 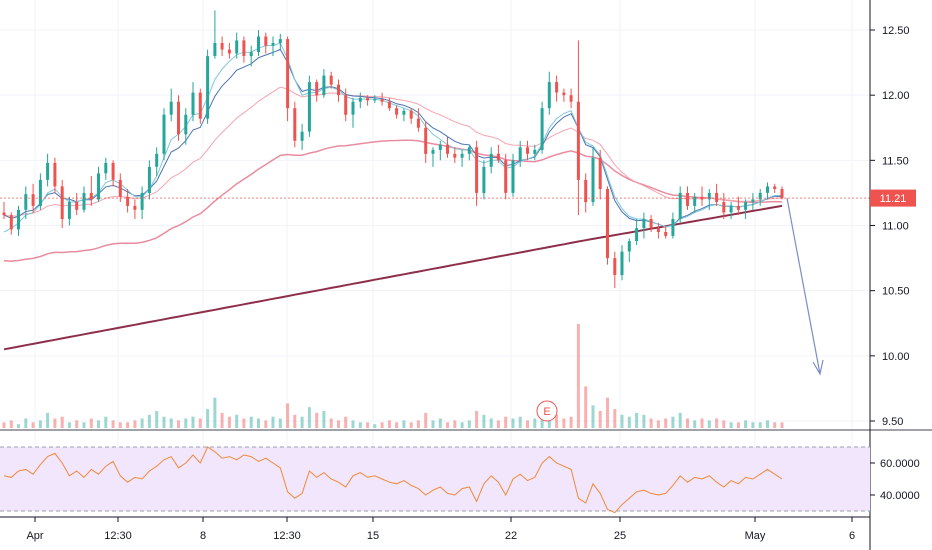 I want to click on forecast-arrow, so click(x=805, y=286).